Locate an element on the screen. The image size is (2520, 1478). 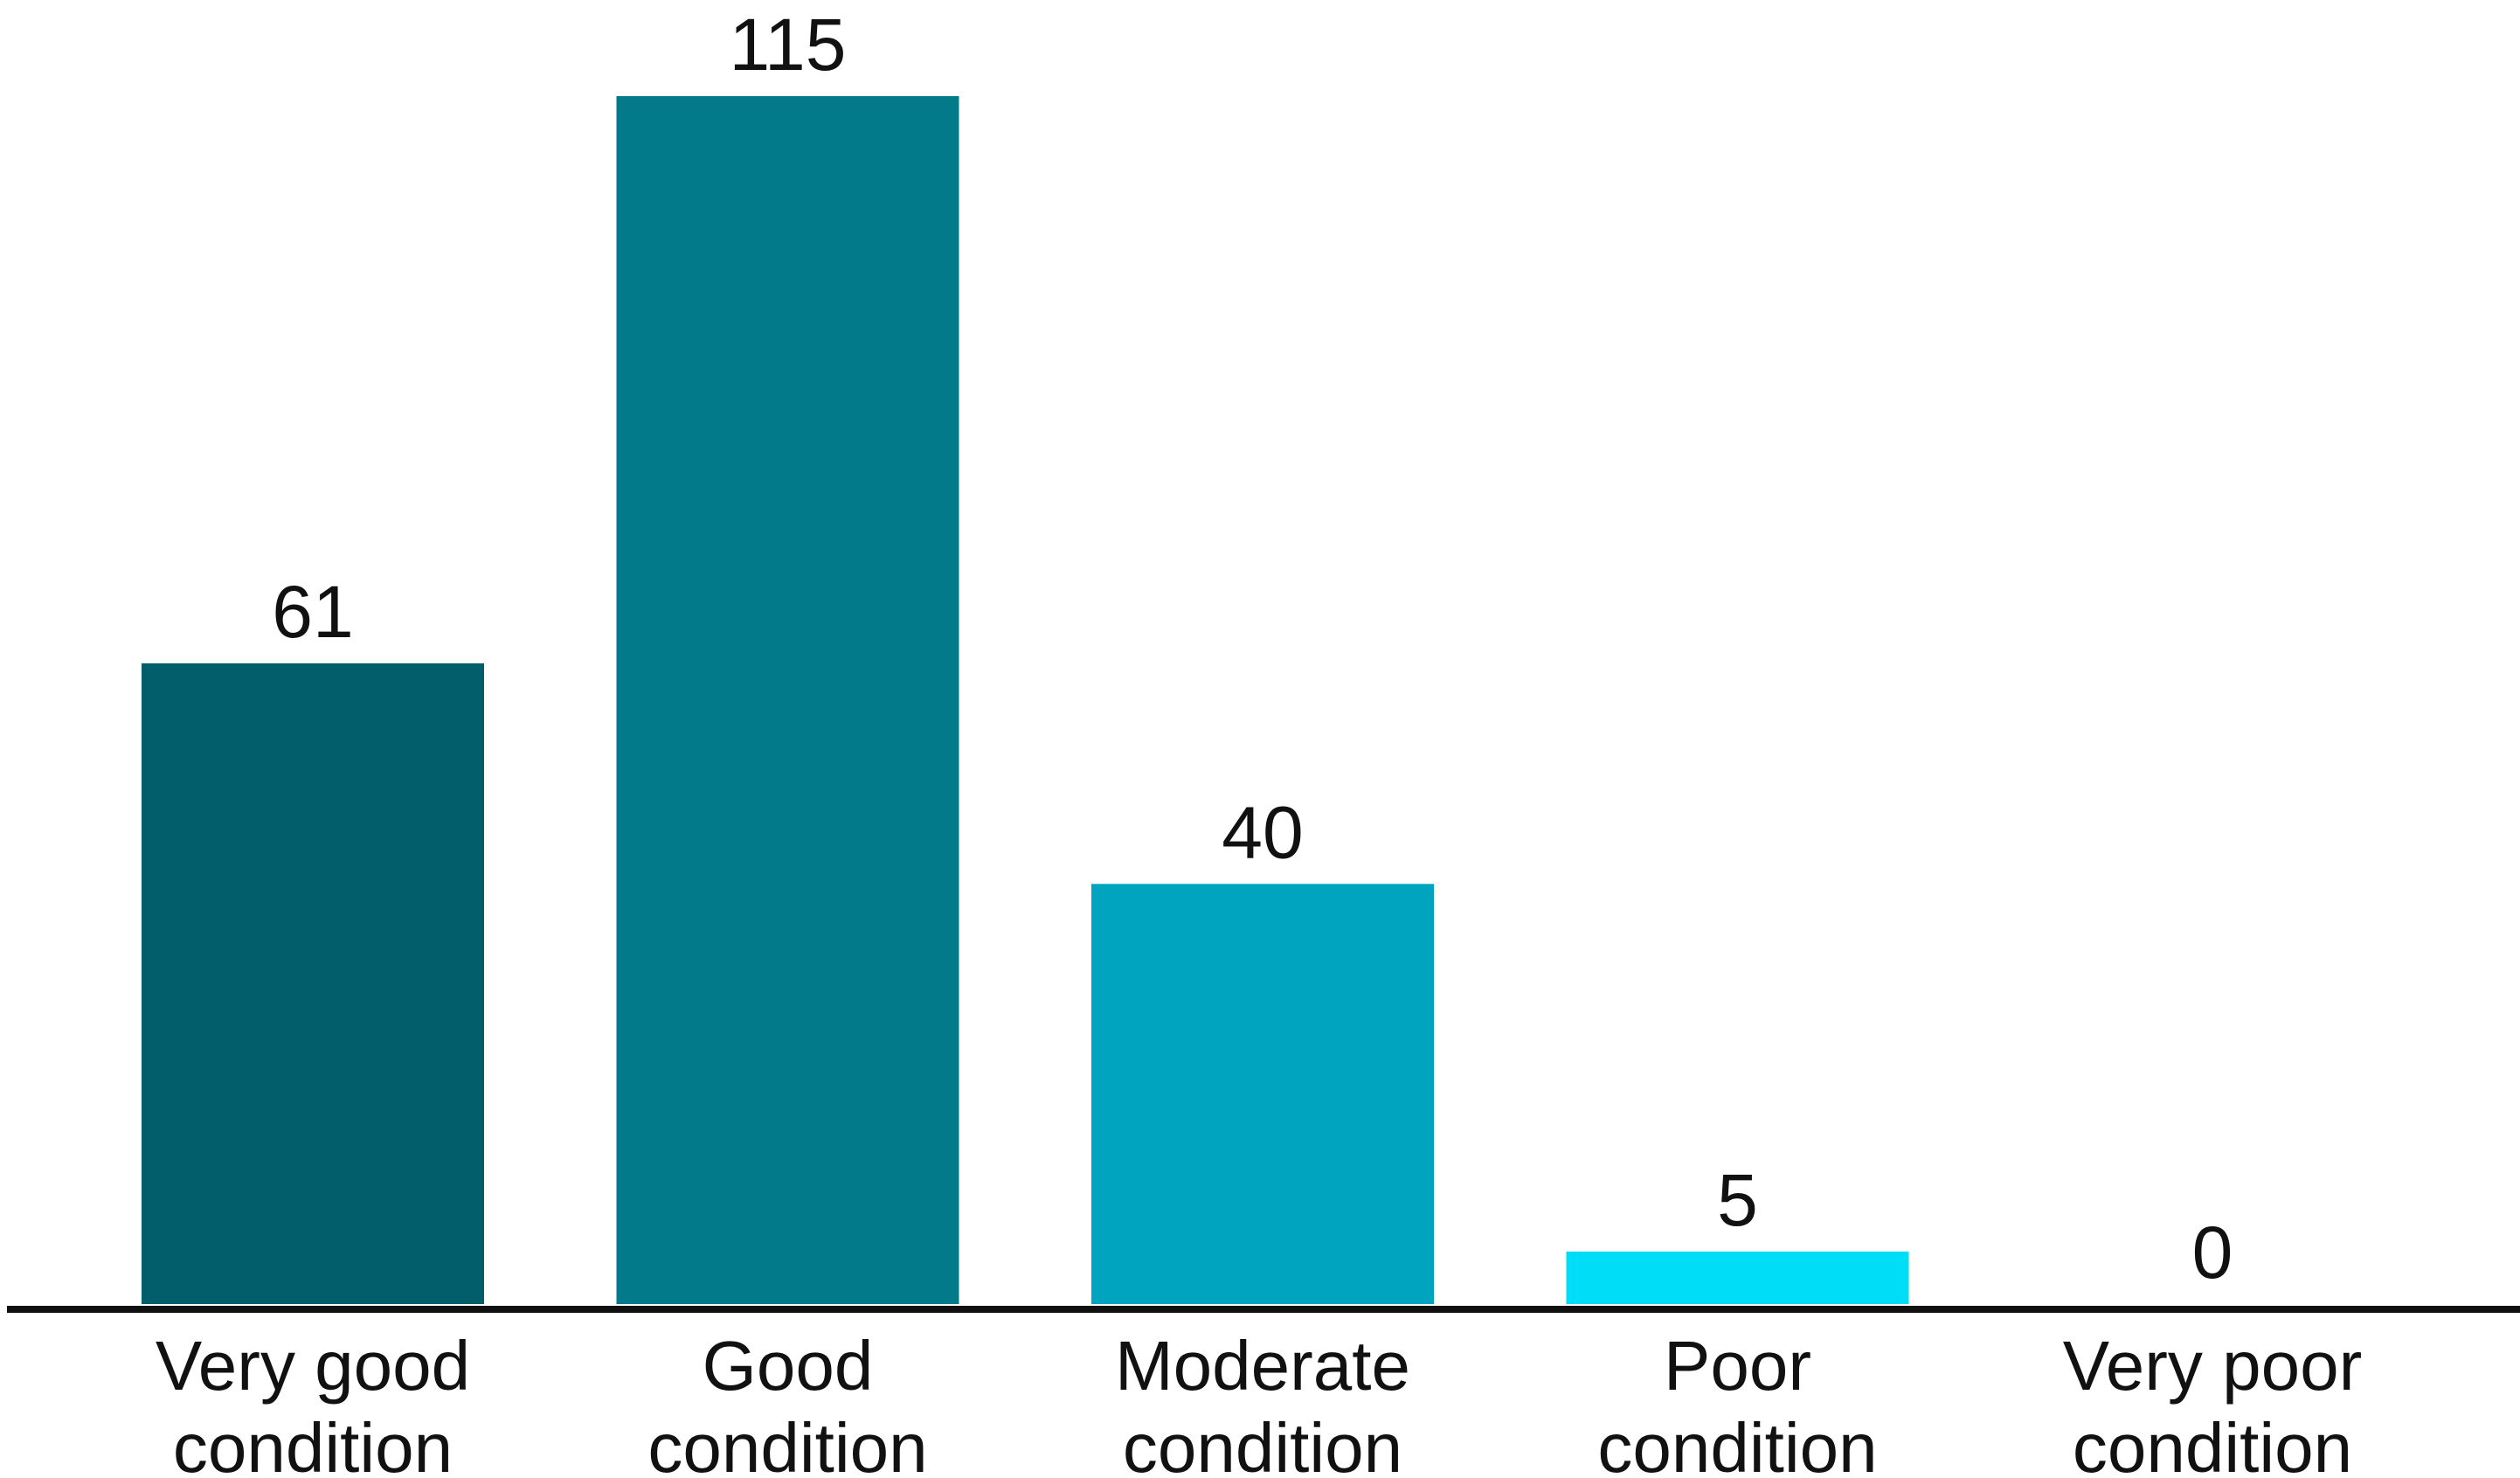
x-tick-label-3: Poor condition is located at coordinates (1737, 1402).